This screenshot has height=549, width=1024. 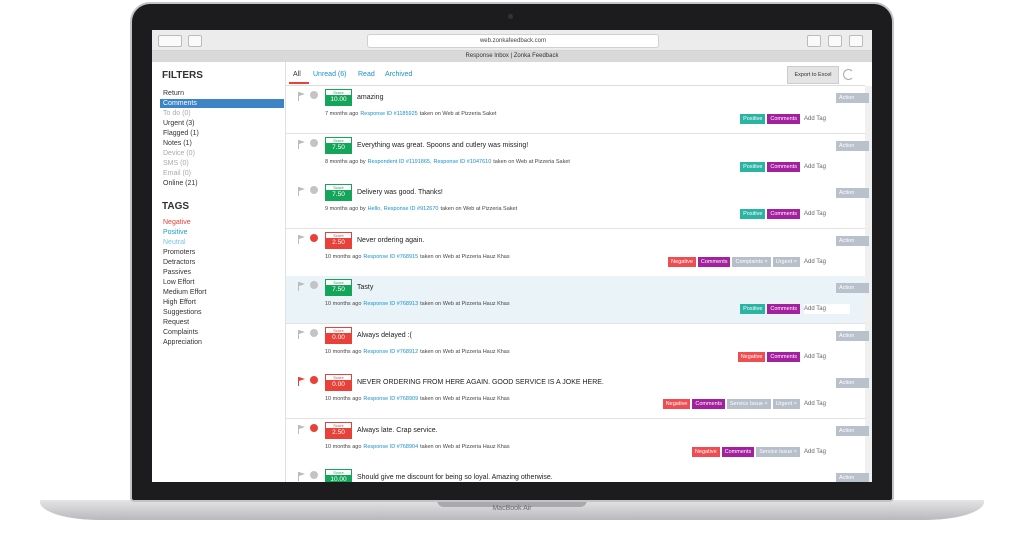 I want to click on tag-filter: Passives, so click(x=177, y=272).